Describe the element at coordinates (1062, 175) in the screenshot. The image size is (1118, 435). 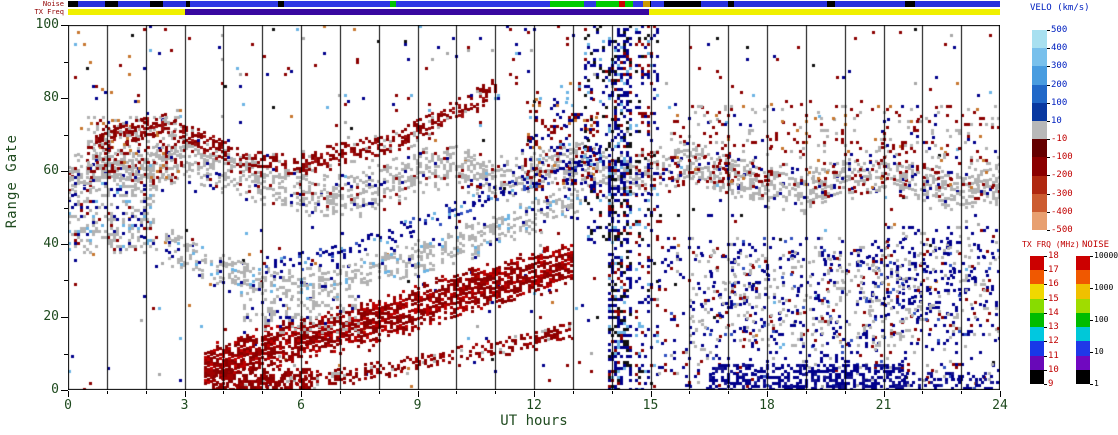
I see `colorbar-tick-label: -200` at that location.